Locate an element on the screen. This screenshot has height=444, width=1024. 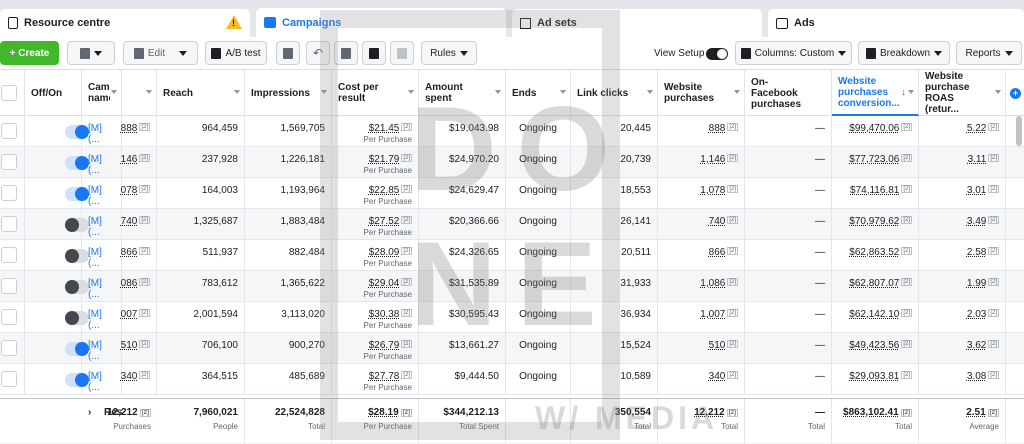
columns-icon is located at coordinates (745, 53).